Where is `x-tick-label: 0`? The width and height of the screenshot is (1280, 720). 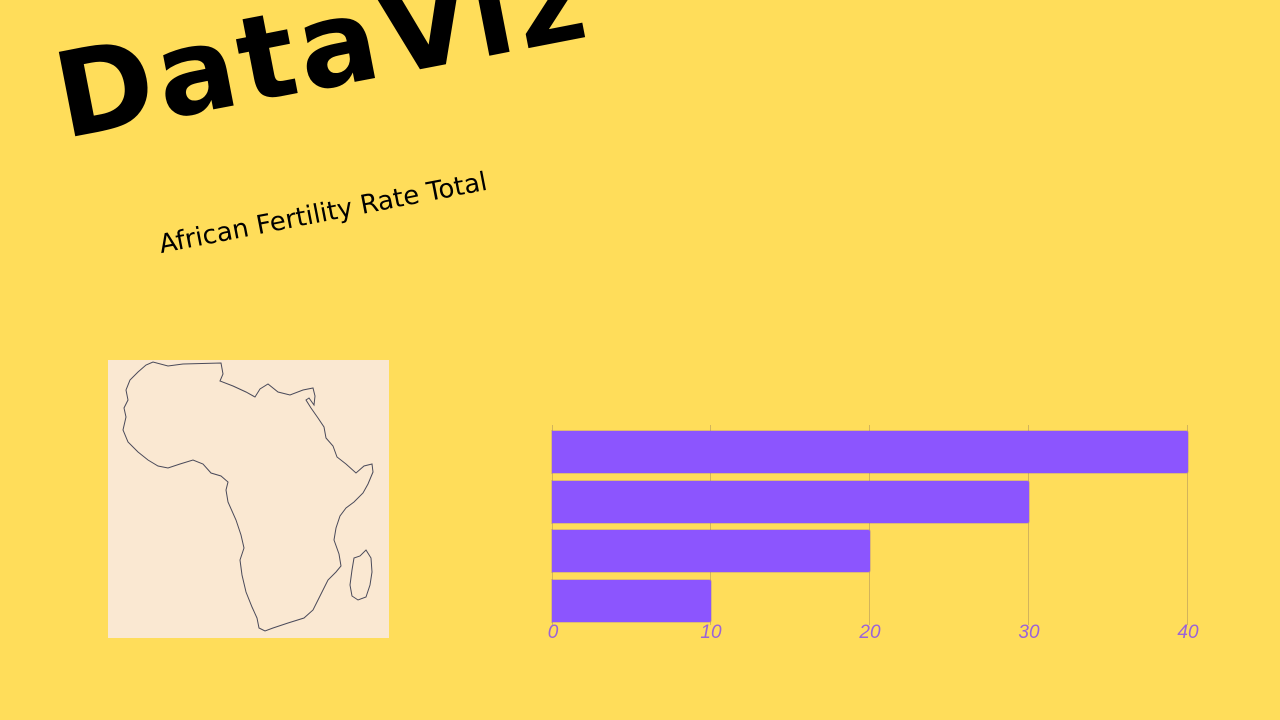
x-tick-label: 0 is located at coordinates (553, 632).